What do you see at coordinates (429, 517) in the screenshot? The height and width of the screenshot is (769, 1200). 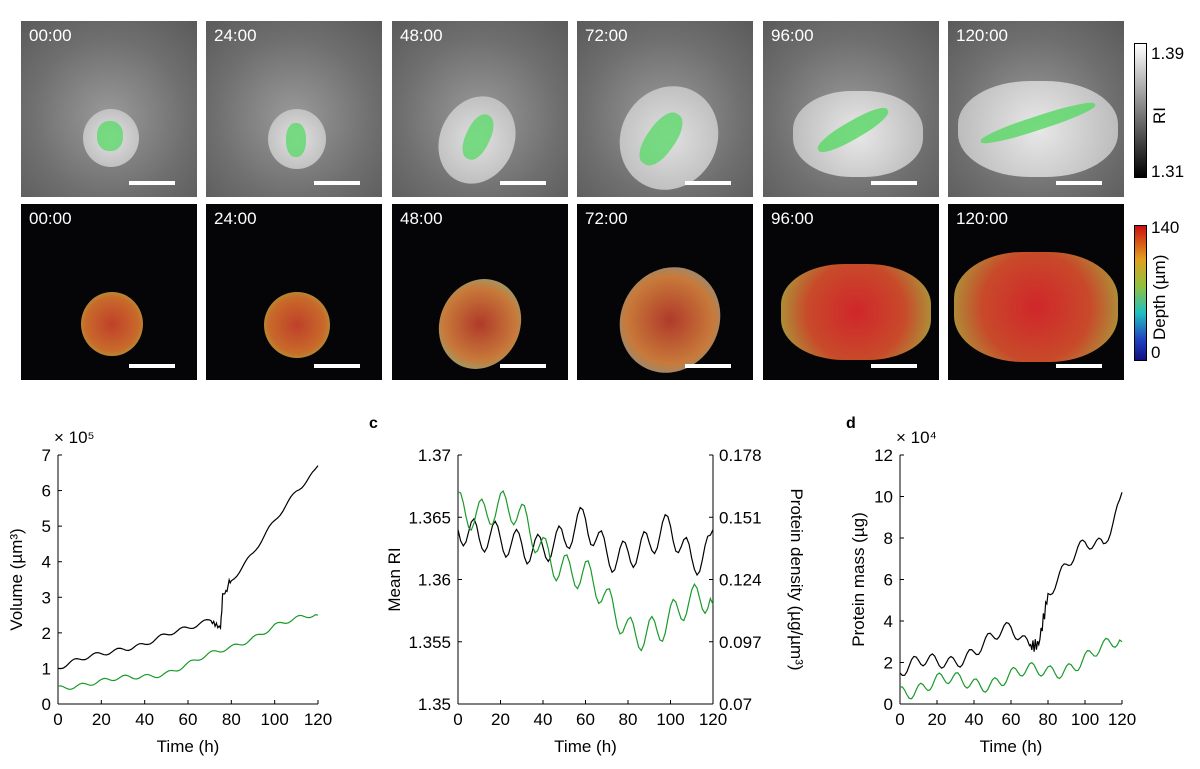 I see `y-tick-label: 1.365` at bounding box center [429, 517].